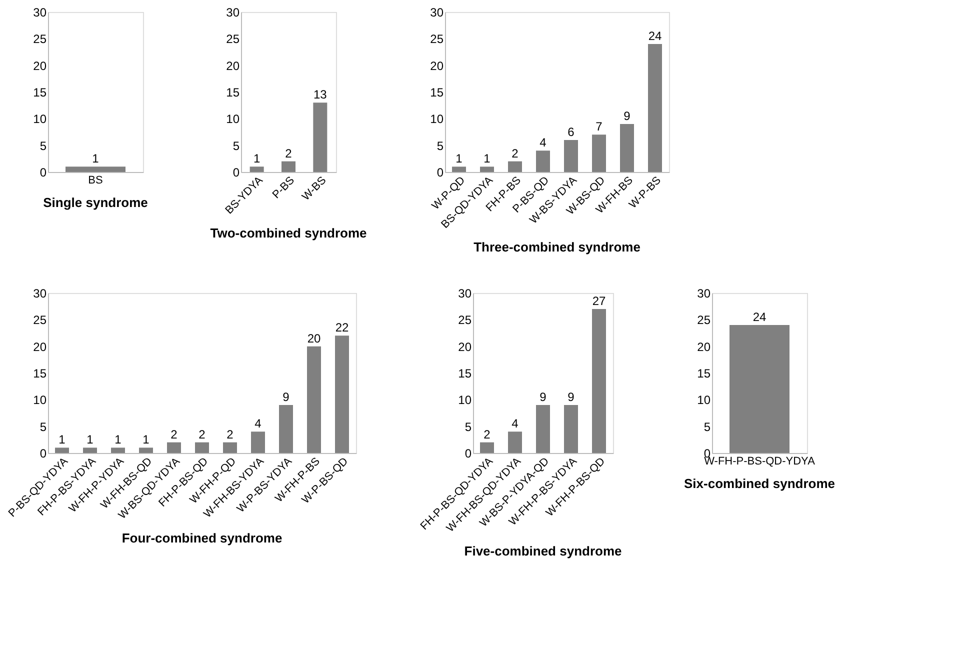  What do you see at coordinates (543, 550) in the screenshot?
I see `text: Five-combined syndrome` at bounding box center [543, 550].